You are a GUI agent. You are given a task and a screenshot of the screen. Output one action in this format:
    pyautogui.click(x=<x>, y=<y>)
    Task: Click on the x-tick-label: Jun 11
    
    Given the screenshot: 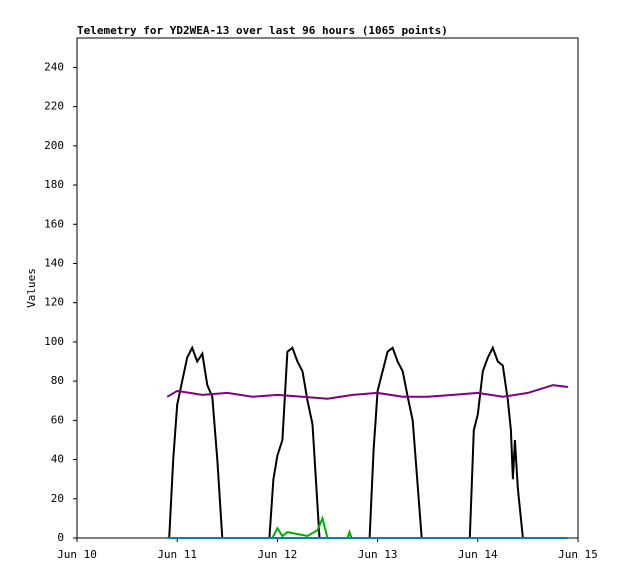 What is the action you would take?
    pyautogui.click(x=177, y=554)
    